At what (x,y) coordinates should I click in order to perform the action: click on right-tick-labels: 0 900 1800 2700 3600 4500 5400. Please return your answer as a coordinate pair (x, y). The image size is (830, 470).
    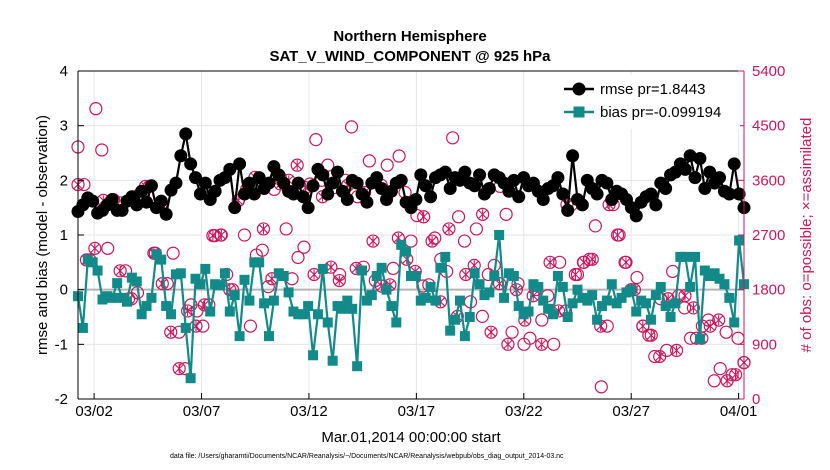
    Looking at the image, I should click on (761, 235).